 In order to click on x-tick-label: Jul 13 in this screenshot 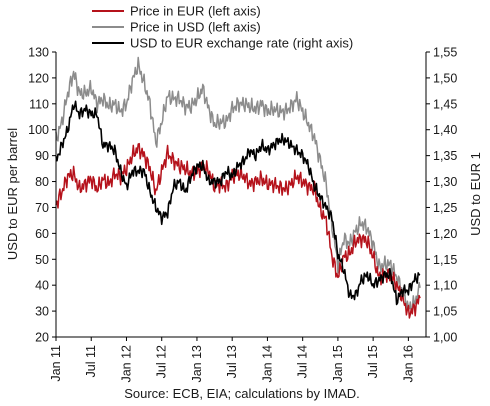, I will do `click(232, 361)`.